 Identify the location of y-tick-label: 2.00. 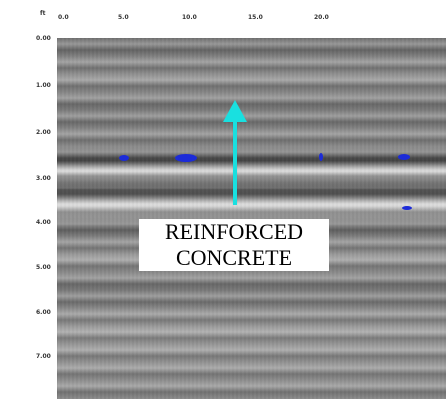
(43, 132).